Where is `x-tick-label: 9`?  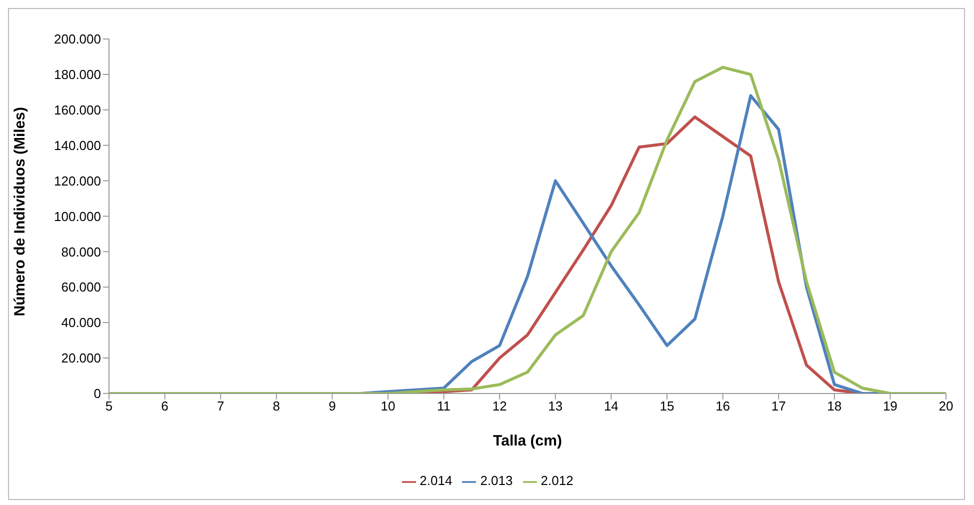
x-tick-label: 9 is located at coordinates (332, 406).